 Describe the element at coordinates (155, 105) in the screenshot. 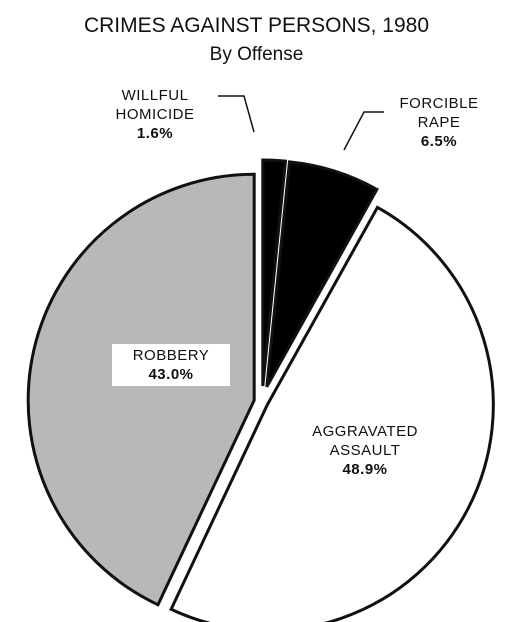

I see `slice-category: WILLFUL HOMICIDE` at that location.